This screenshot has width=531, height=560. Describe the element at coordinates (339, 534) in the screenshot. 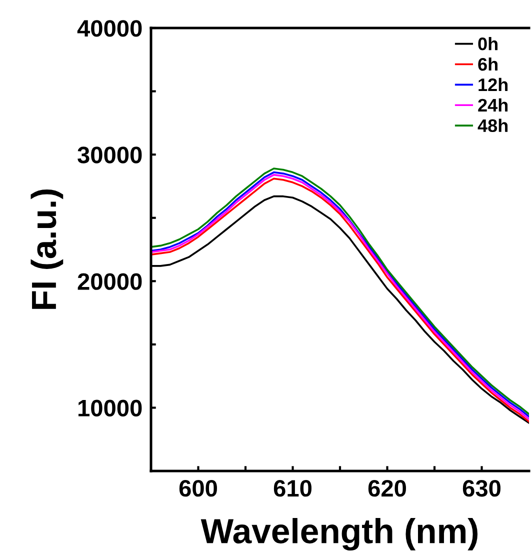

I see `x-axis-title: Wavelength (nm)` at that location.